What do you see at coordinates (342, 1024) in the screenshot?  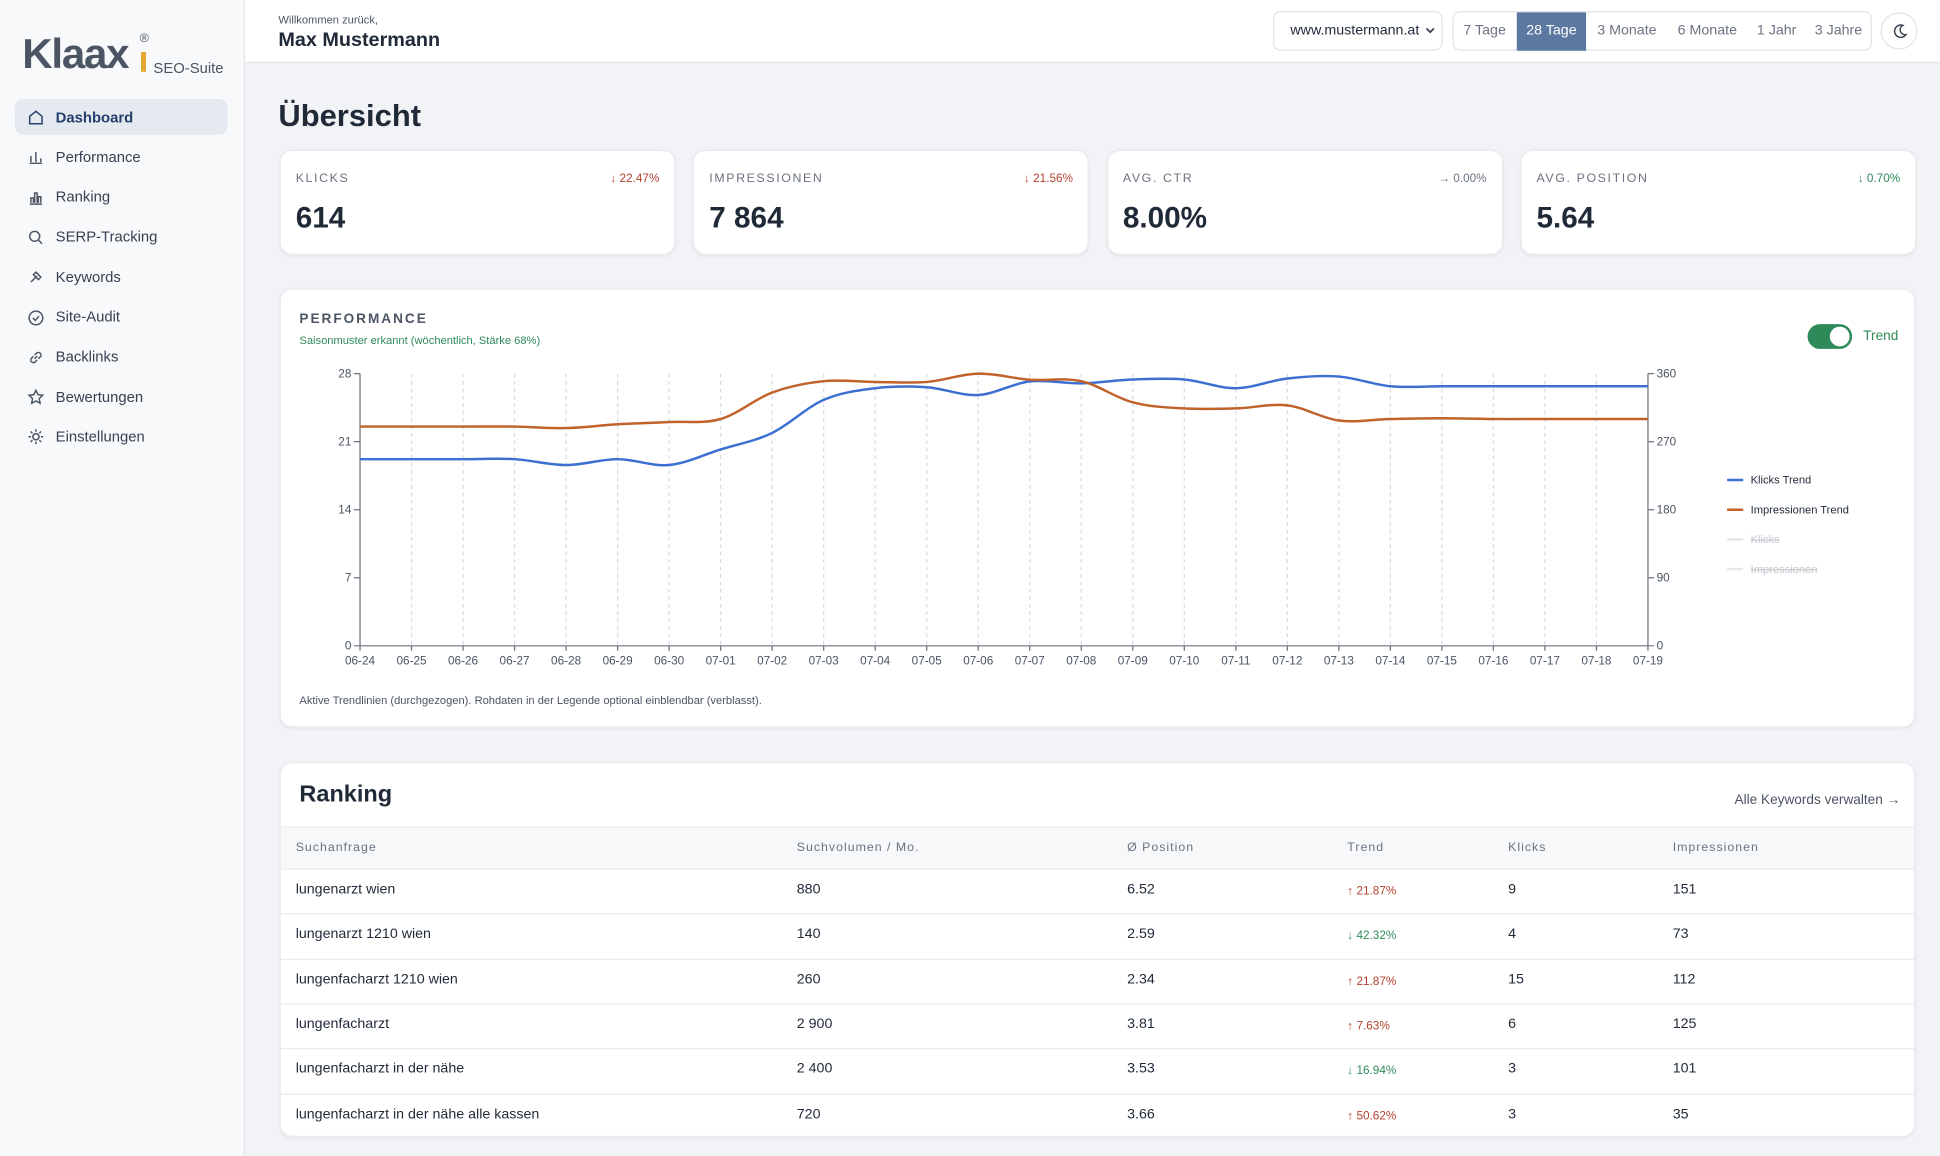 I see `table-cell: lungenfacharzt` at bounding box center [342, 1024].